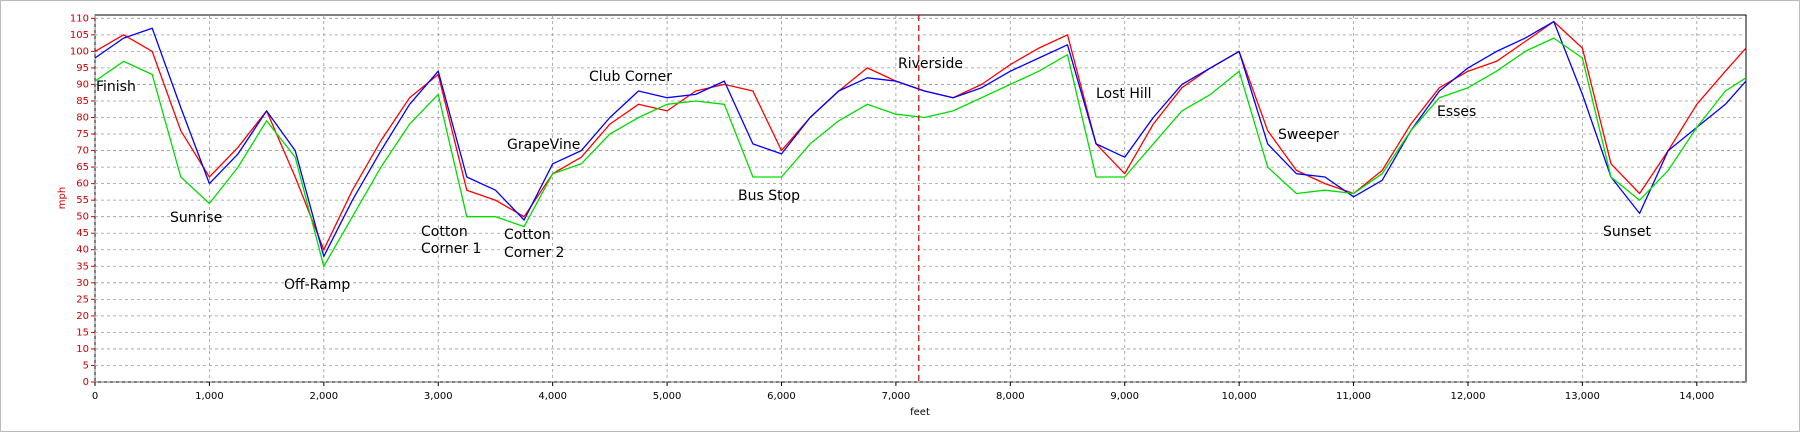 This screenshot has height=432, width=1800. What do you see at coordinates (82, 266) in the screenshot?
I see `y-tick-label: 35` at bounding box center [82, 266].